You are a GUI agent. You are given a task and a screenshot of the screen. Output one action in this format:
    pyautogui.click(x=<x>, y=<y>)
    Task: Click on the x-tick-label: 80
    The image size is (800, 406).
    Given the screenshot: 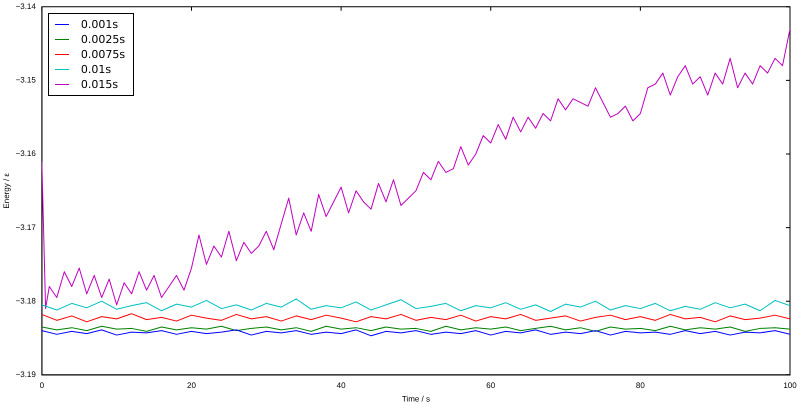 What is the action you would take?
    pyautogui.click(x=641, y=385)
    